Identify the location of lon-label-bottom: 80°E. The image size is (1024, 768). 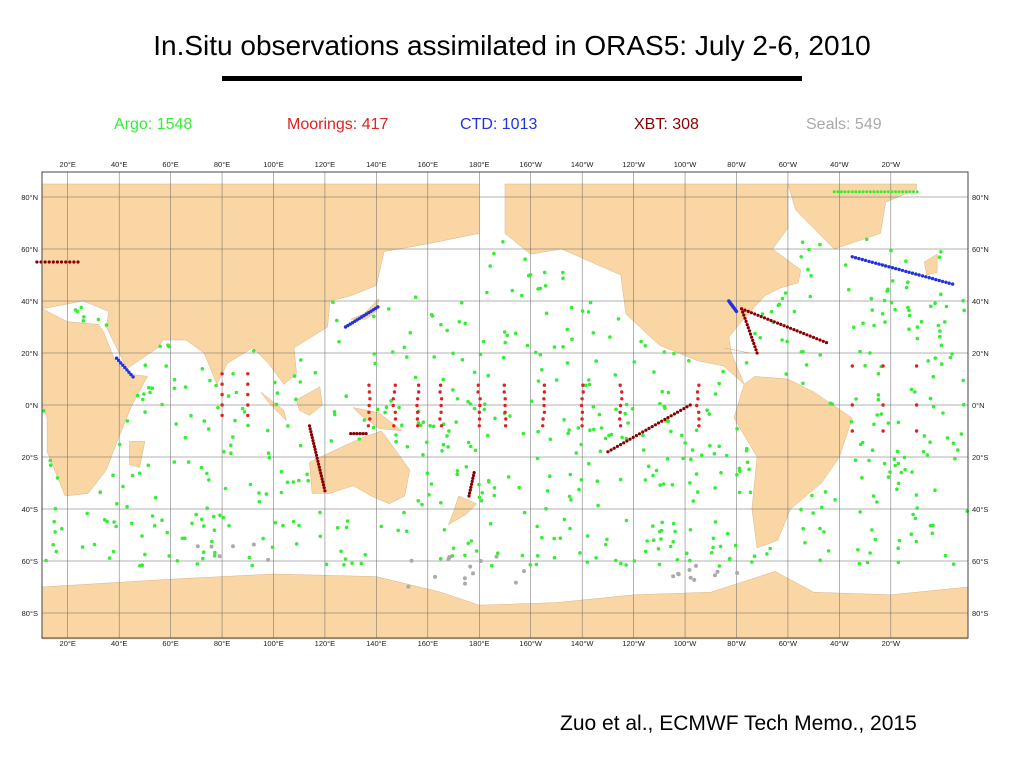
(222, 643).